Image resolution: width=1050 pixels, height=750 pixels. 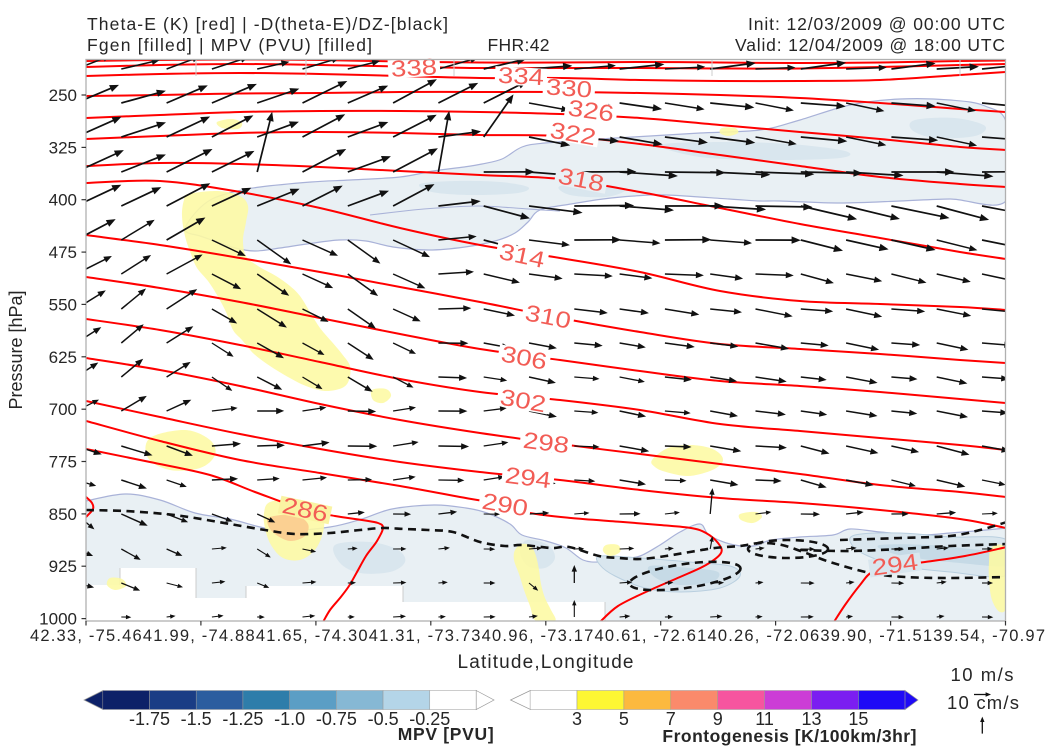 I want to click on svg-text: -0.5, so click(x=383, y=719).